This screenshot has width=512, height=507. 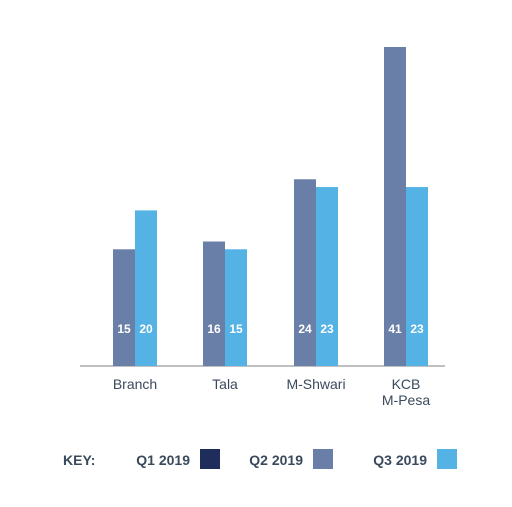 What do you see at coordinates (406, 384) in the screenshot?
I see `category-label-3-line-0: KCB` at bounding box center [406, 384].